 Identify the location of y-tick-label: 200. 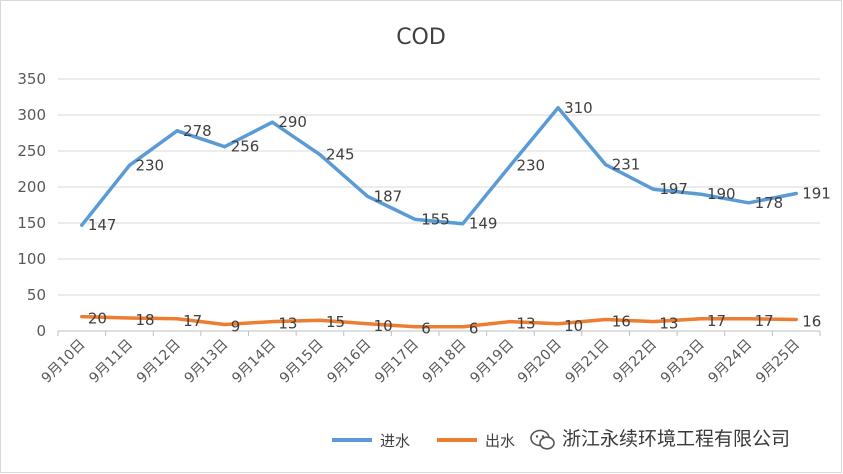
(31, 187).